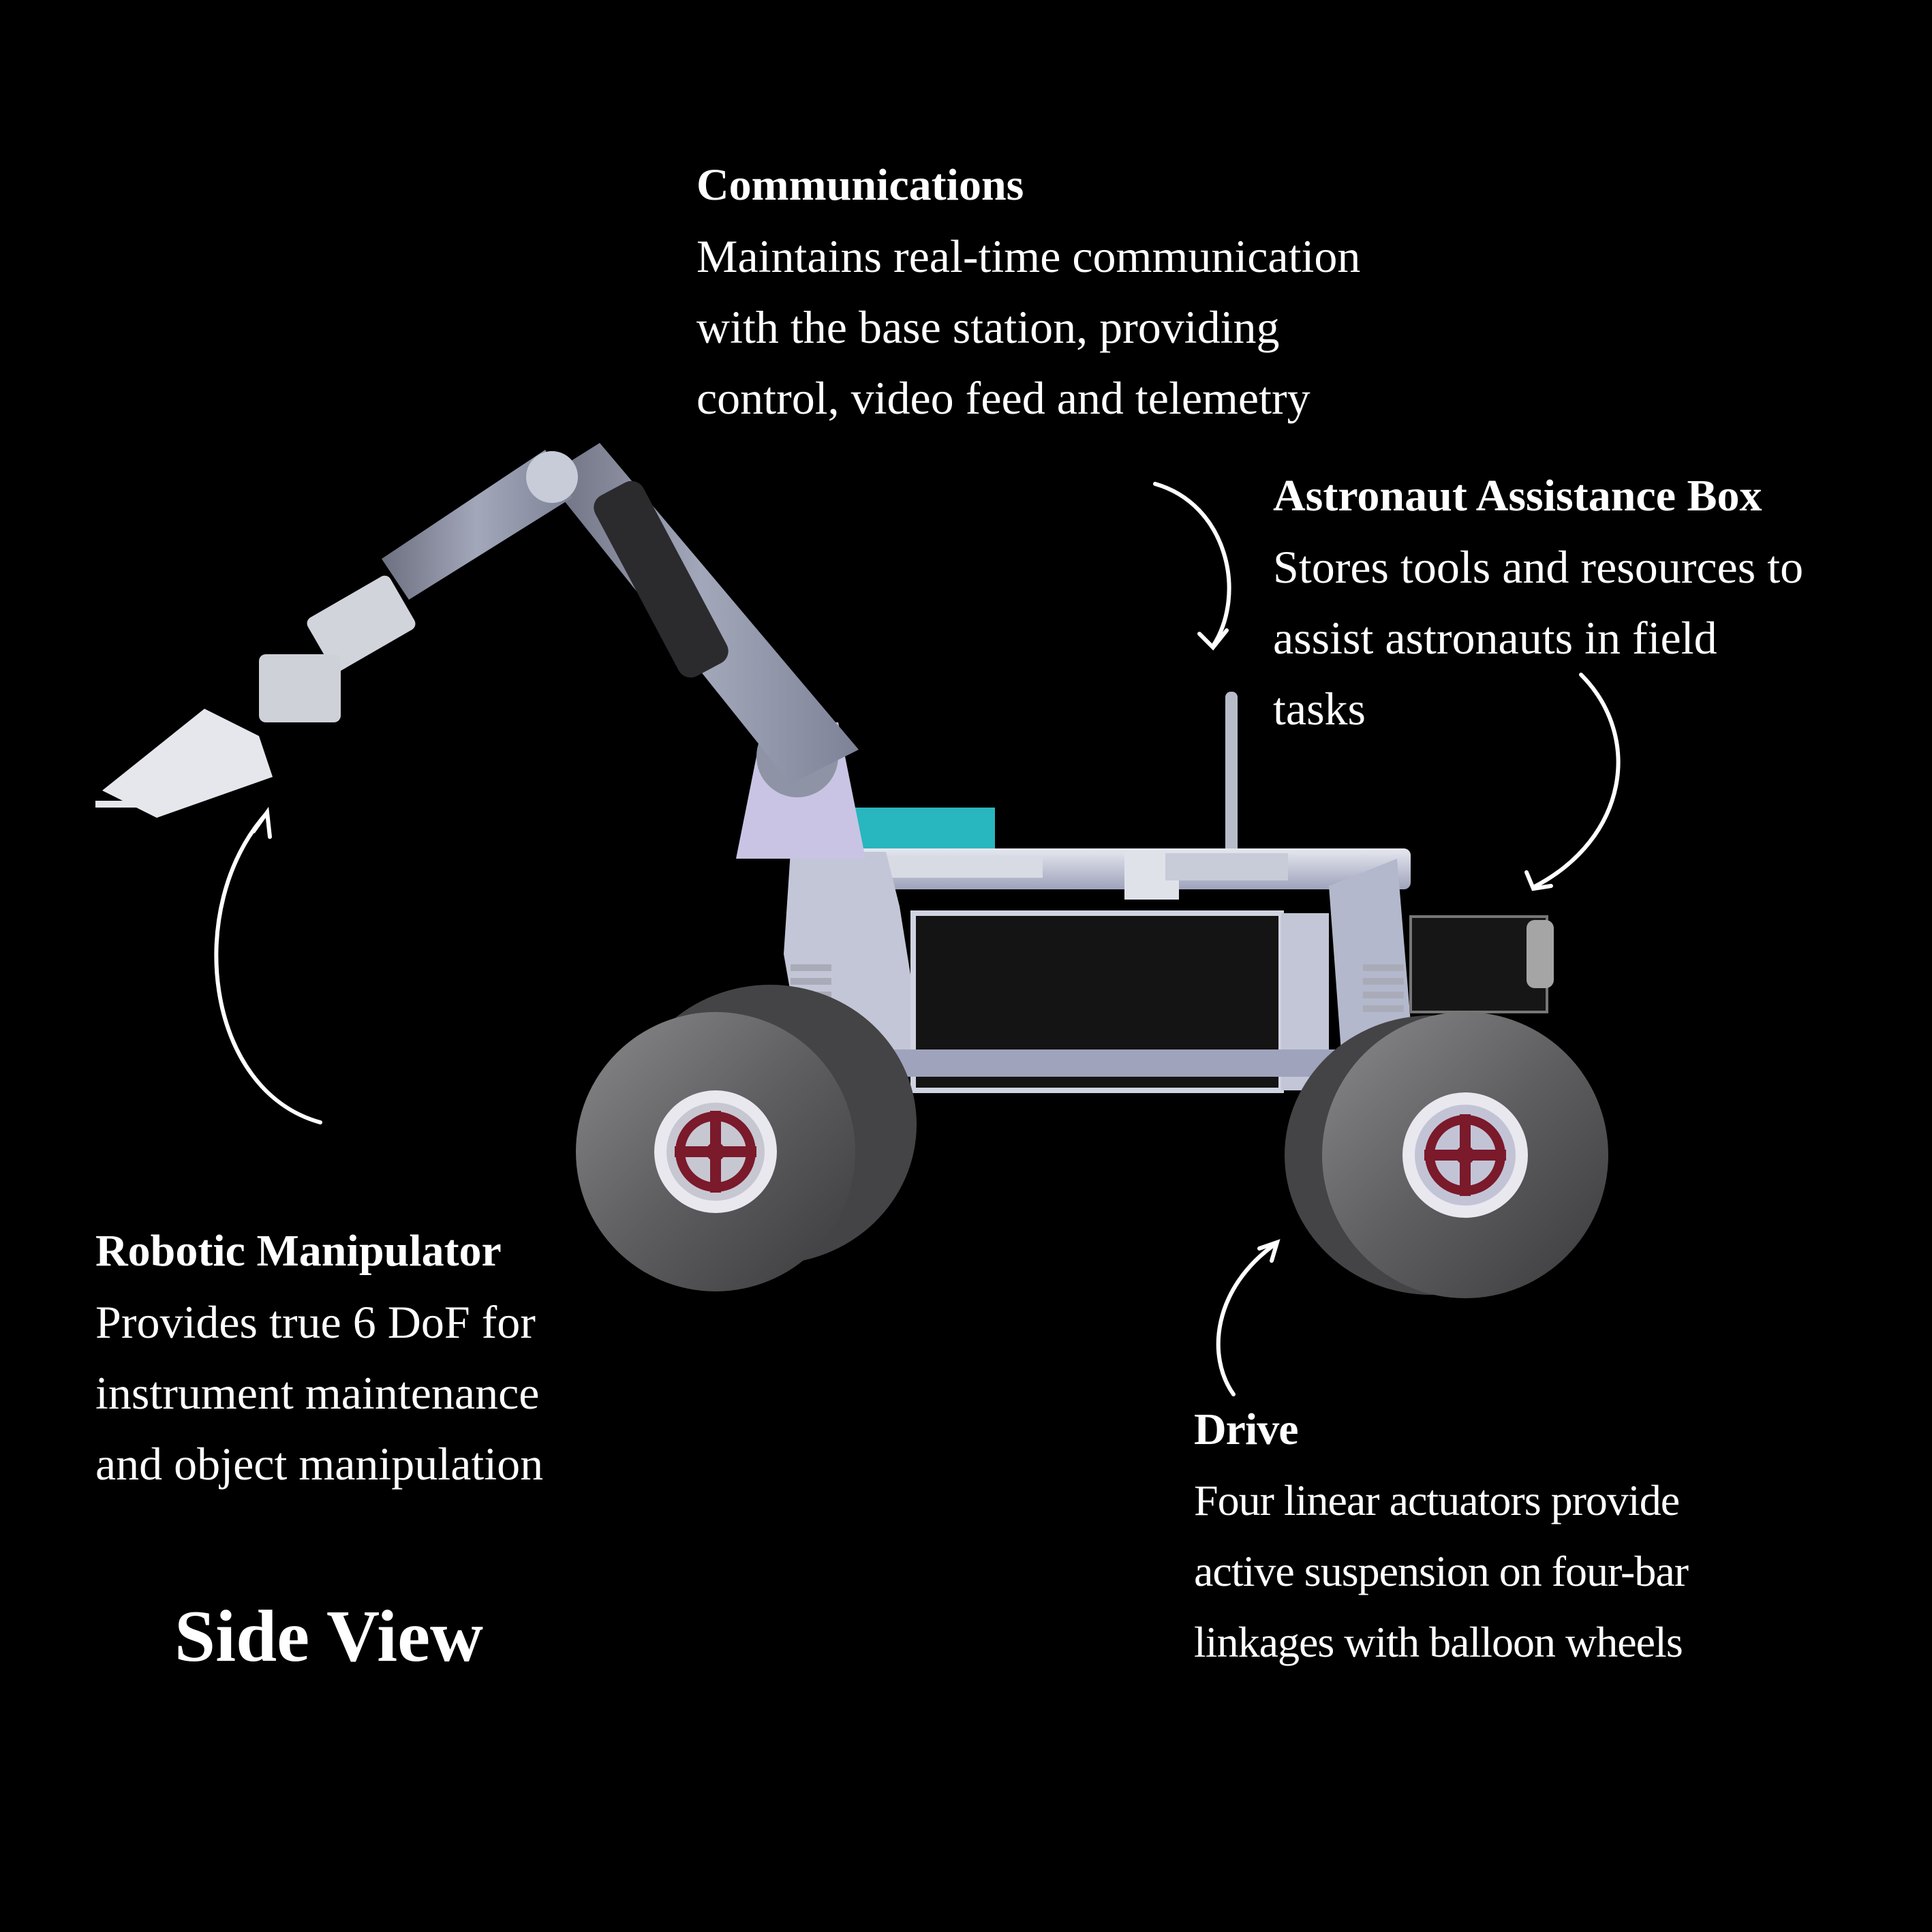 Image resolution: width=1932 pixels, height=1932 pixels. Describe the element at coordinates (1517, 496) in the screenshot. I see `assistance-box-title: Astronaut Assistance Box` at that location.